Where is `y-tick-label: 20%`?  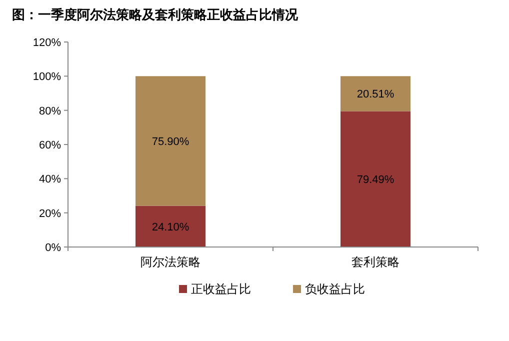
y-tick-label: 20% is located at coordinates (50, 214).